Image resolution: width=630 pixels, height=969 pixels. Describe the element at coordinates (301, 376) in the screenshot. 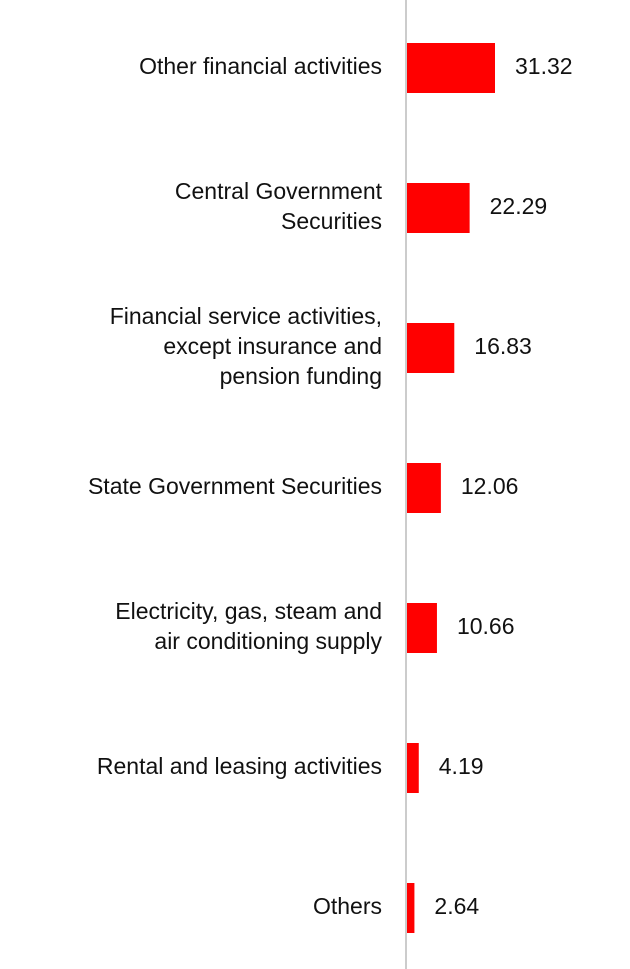

I see `category-label-2-line-2: pension funding` at that location.